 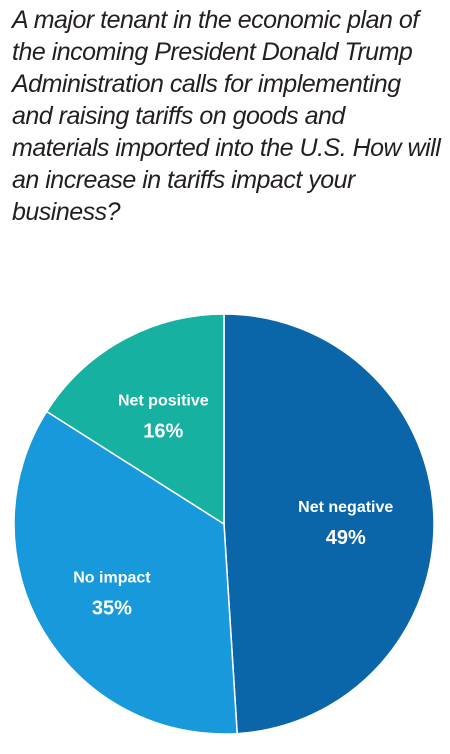 I want to click on slice-label-no-impact: No impact, so click(x=112, y=577).